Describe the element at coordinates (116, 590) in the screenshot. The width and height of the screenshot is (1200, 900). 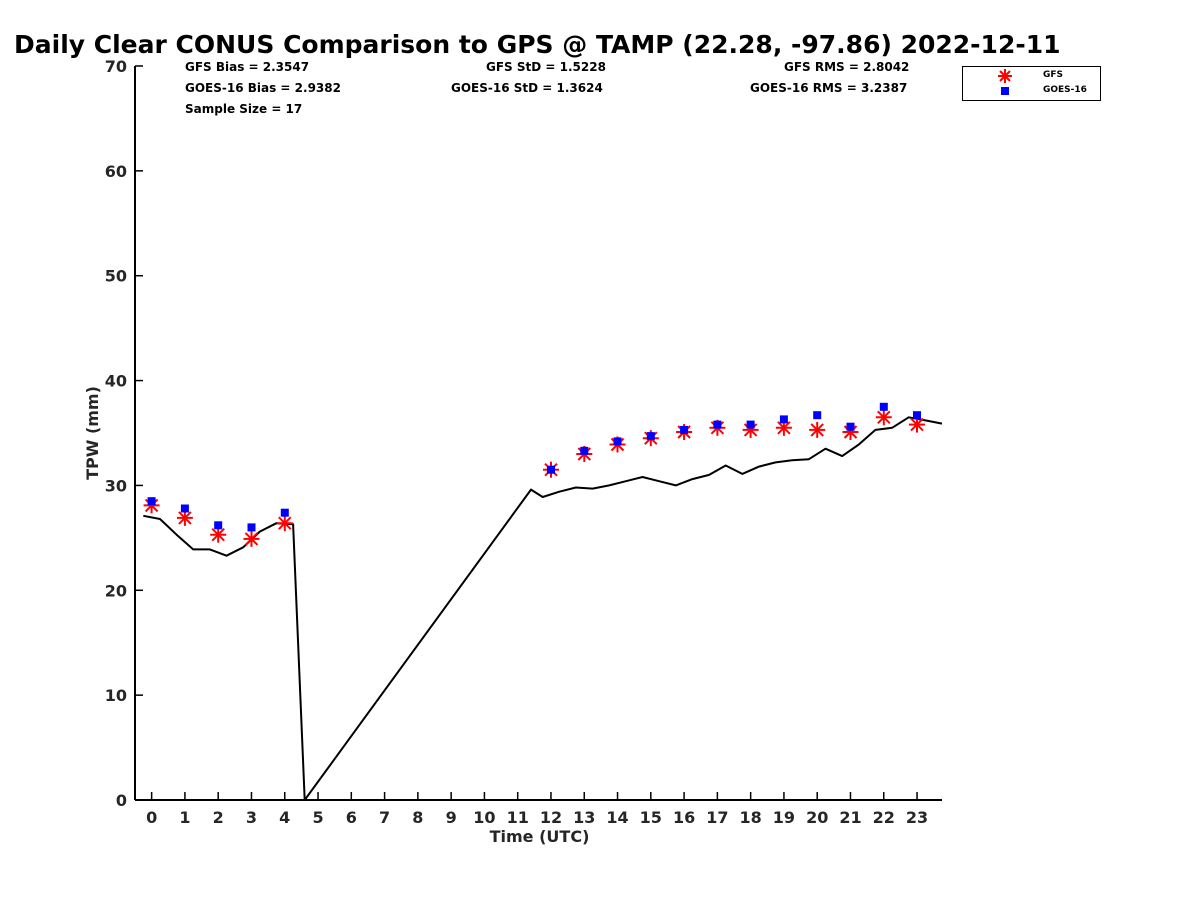
I see `y-tick-label: 20` at that location.